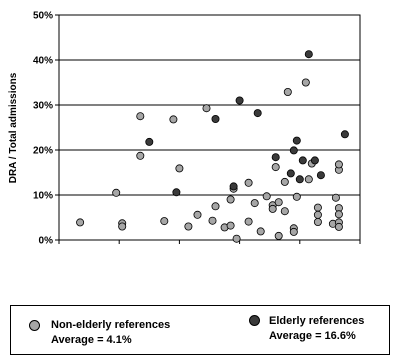 The width and height of the screenshot is (400, 361). What do you see at coordinates (43, 196) in the screenshot?
I see `y-tick-label: 10%` at bounding box center [43, 196].